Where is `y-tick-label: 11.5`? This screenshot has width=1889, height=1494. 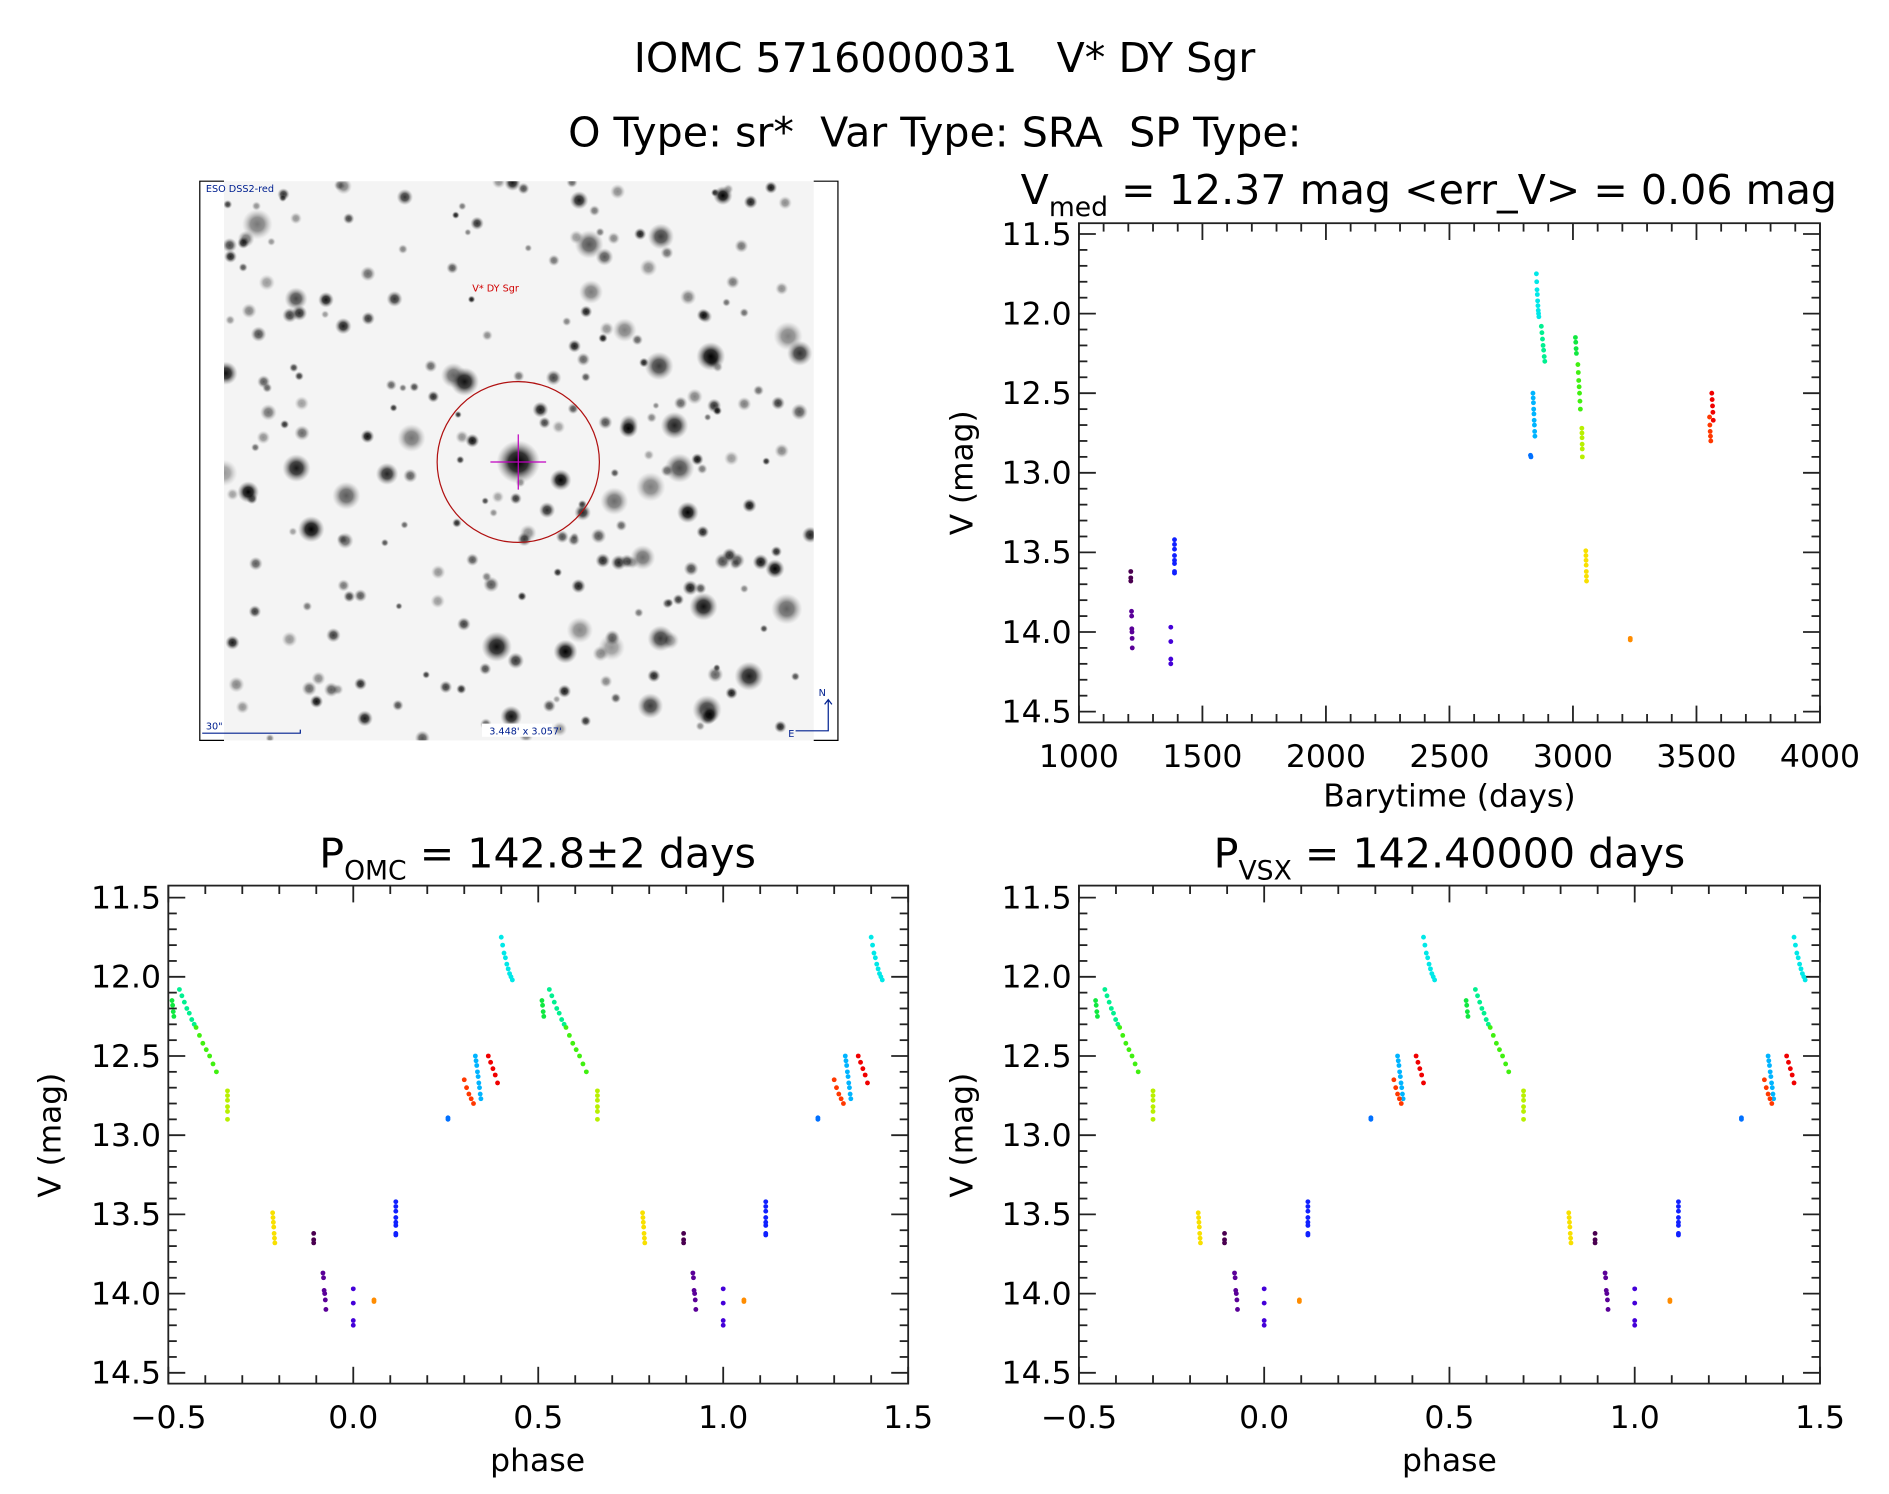
y-tick-label: 11.5 is located at coordinates (126, 899).